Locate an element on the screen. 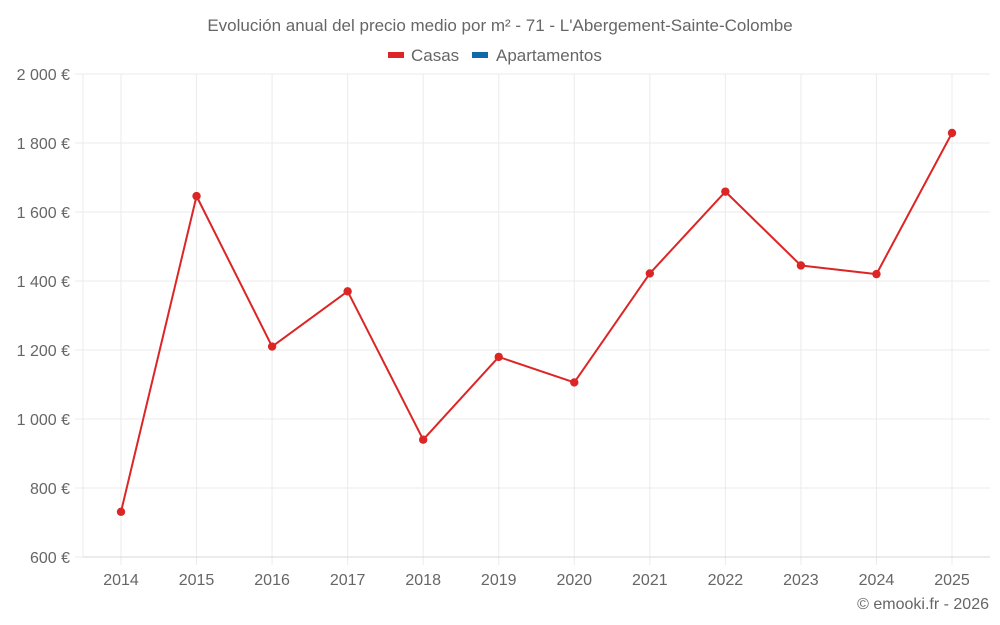 The image size is (1000, 625). y-tick-label: 1 800 € is located at coordinates (43, 144).